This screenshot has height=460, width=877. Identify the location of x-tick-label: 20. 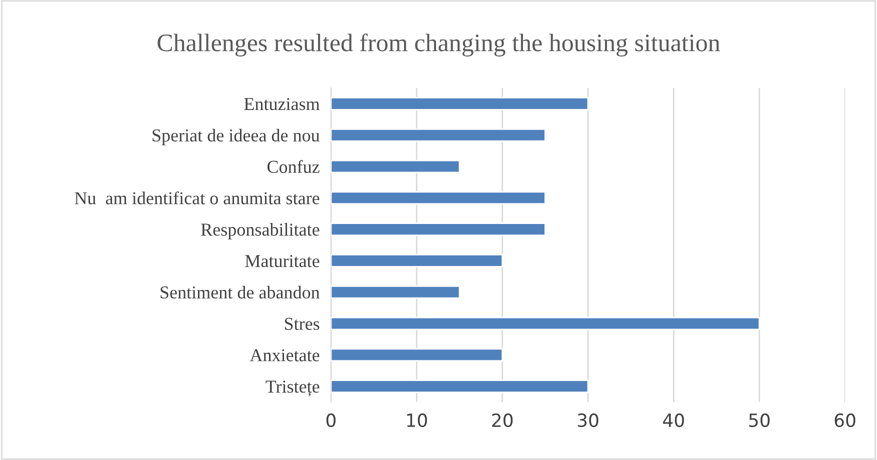
(502, 420).